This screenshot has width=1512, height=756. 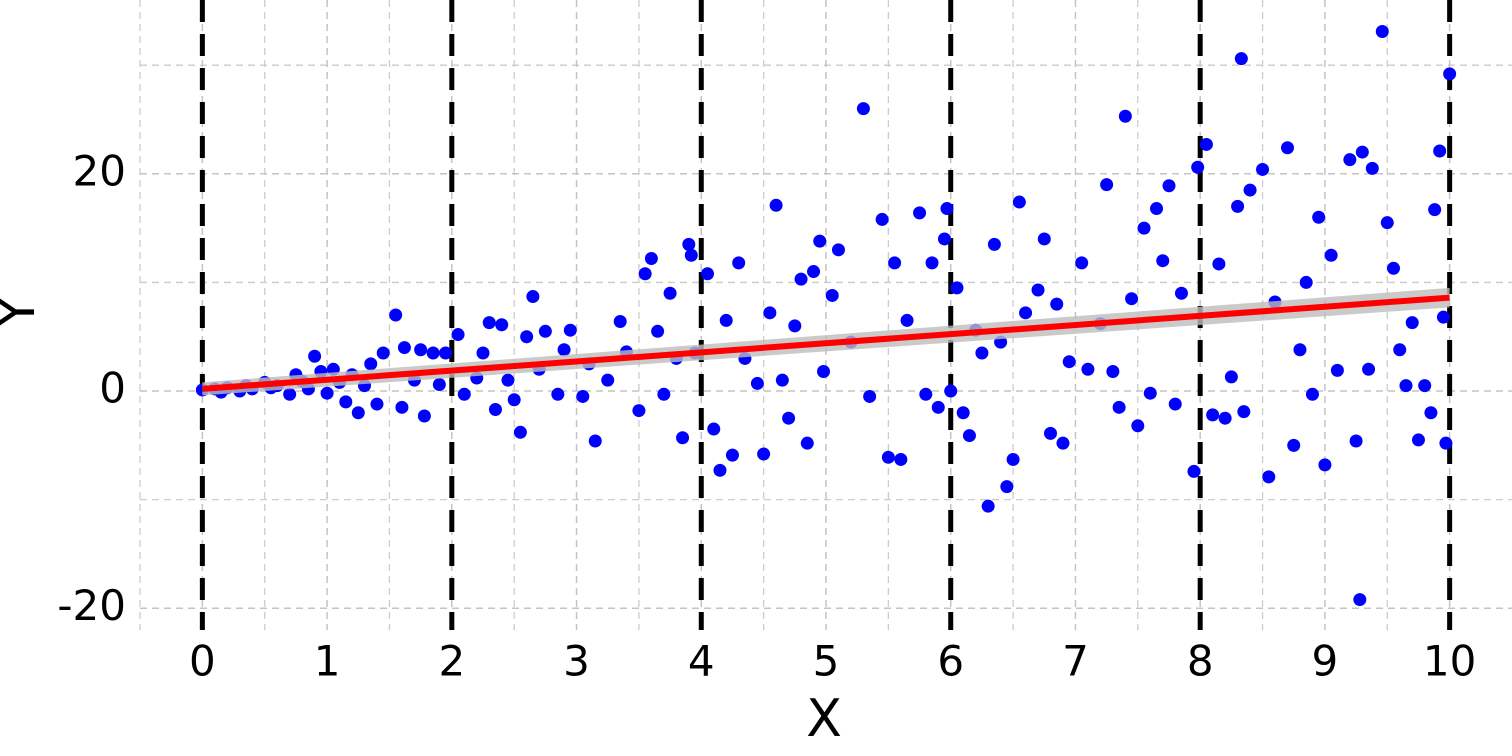 What do you see at coordinates (576, 661) in the screenshot?
I see `x-tick-label: 3` at bounding box center [576, 661].